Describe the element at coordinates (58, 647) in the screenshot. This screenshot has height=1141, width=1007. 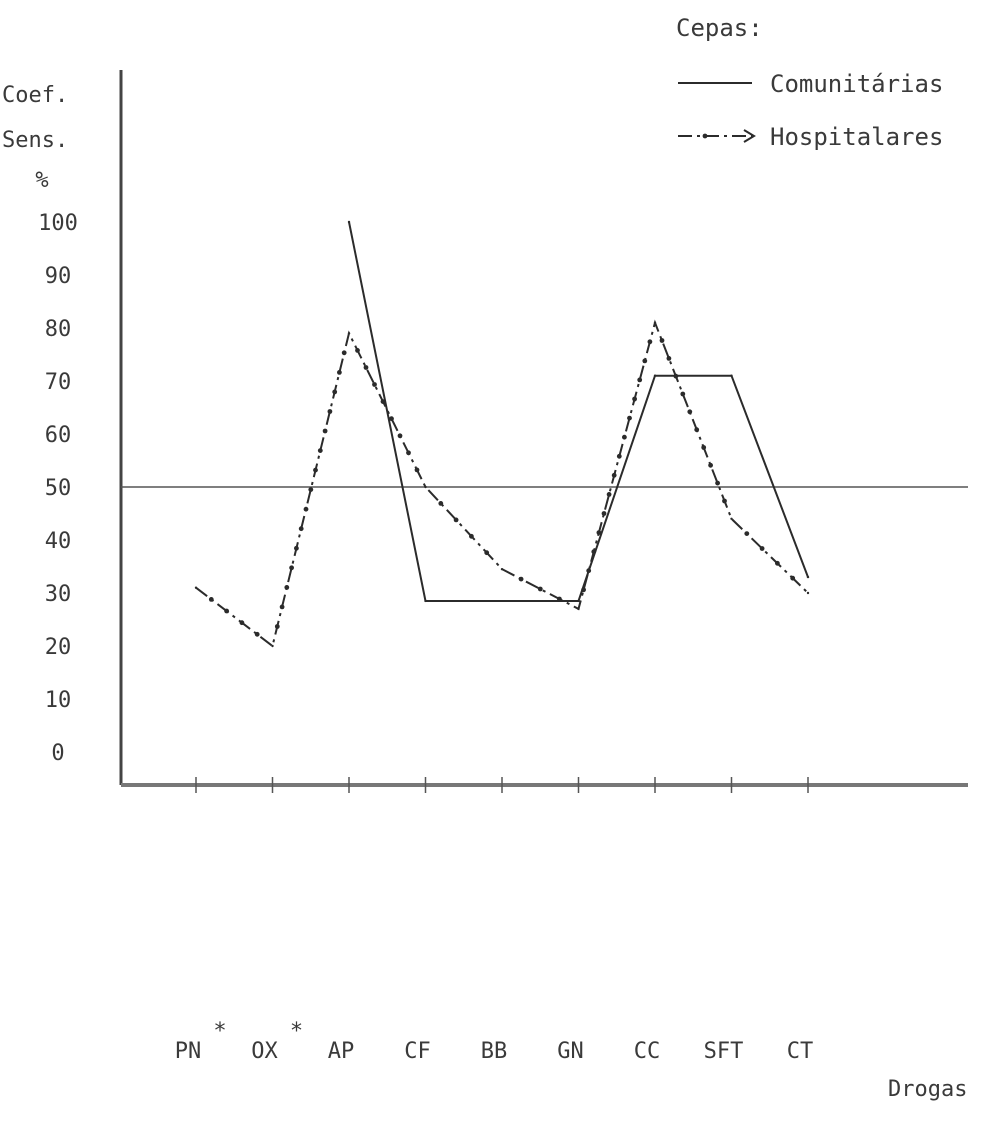
I see `y-tick-label: 20` at that location.